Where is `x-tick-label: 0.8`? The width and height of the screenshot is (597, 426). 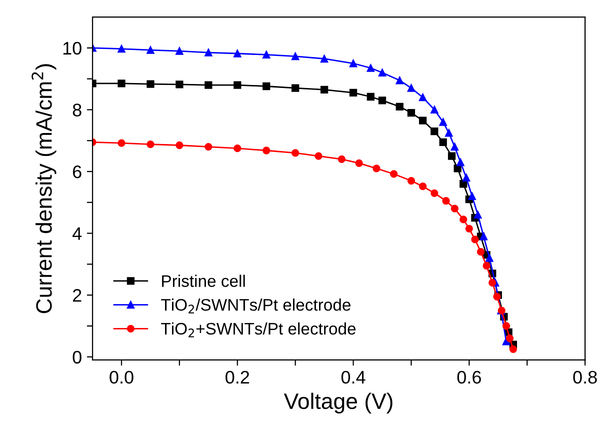 x-tick-label: 0.8 is located at coordinates (585, 377).